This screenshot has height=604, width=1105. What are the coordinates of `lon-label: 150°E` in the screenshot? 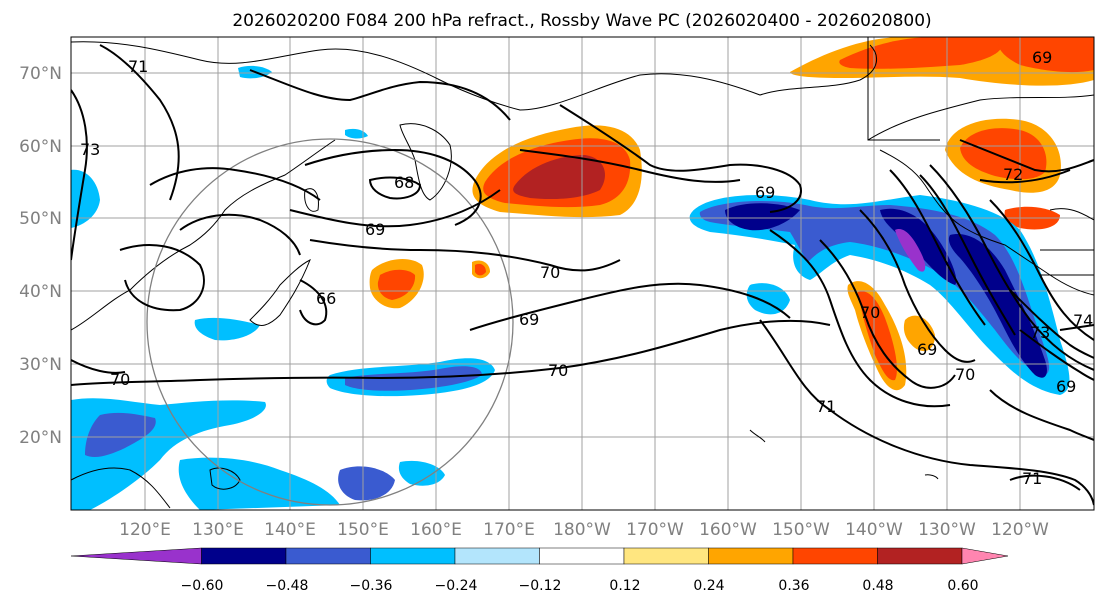 It's located at (363, 530).